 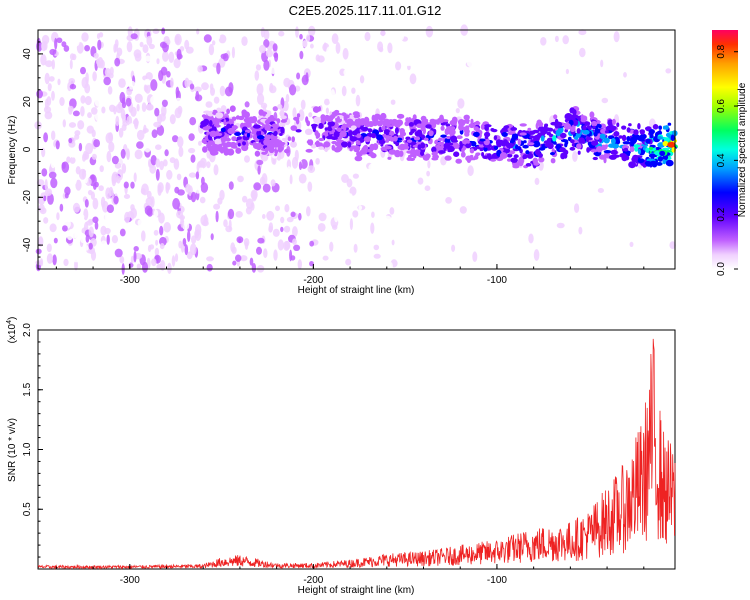 What do you see at coordinates (27, 389) in the screenshot?
I see `y-tick-label: 1.5` at bounding box center [27, 389].